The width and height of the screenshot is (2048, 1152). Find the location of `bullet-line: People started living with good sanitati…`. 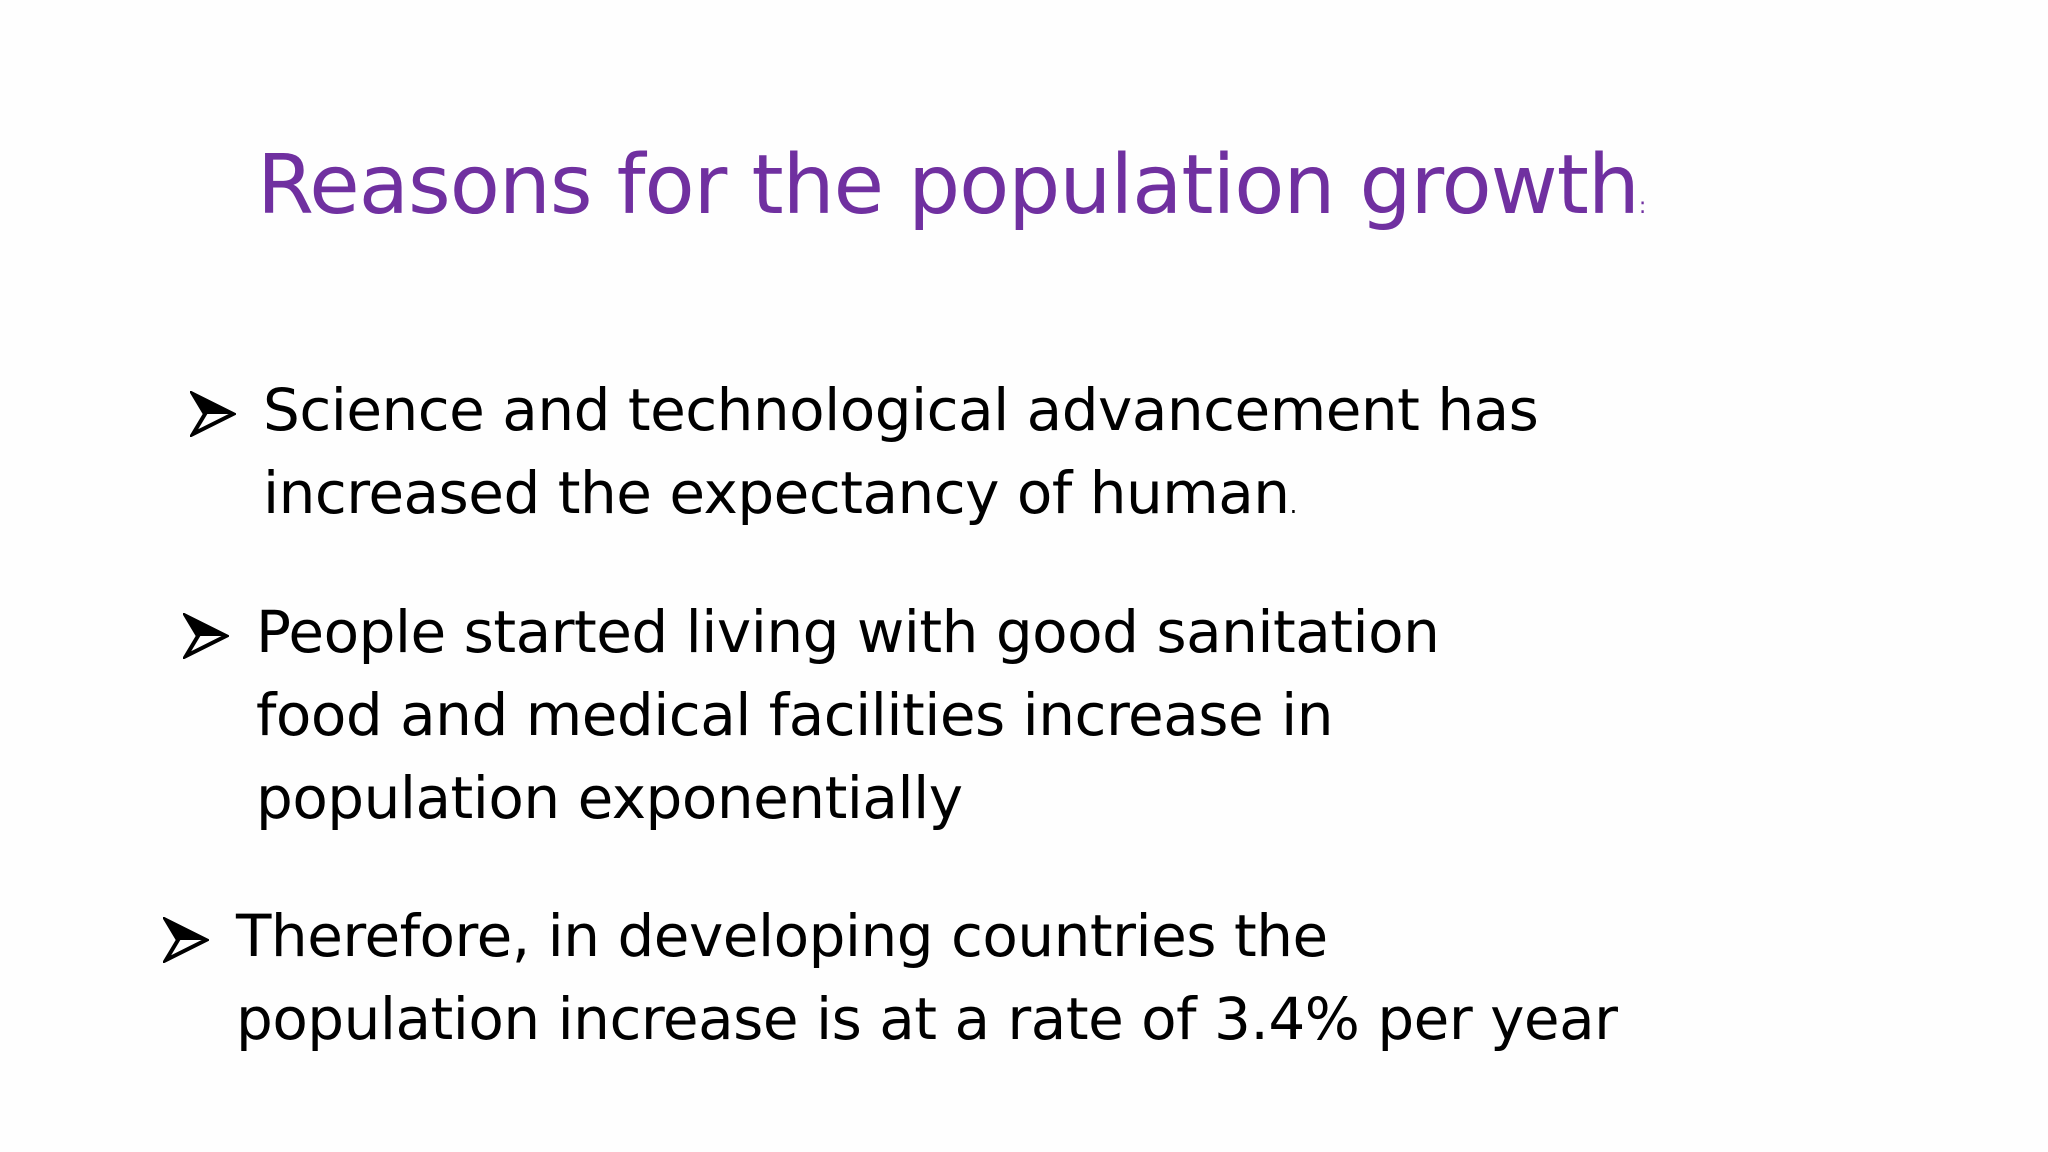

bullet-line: People started living with good sanitati… is located at coordinates (848, 632).